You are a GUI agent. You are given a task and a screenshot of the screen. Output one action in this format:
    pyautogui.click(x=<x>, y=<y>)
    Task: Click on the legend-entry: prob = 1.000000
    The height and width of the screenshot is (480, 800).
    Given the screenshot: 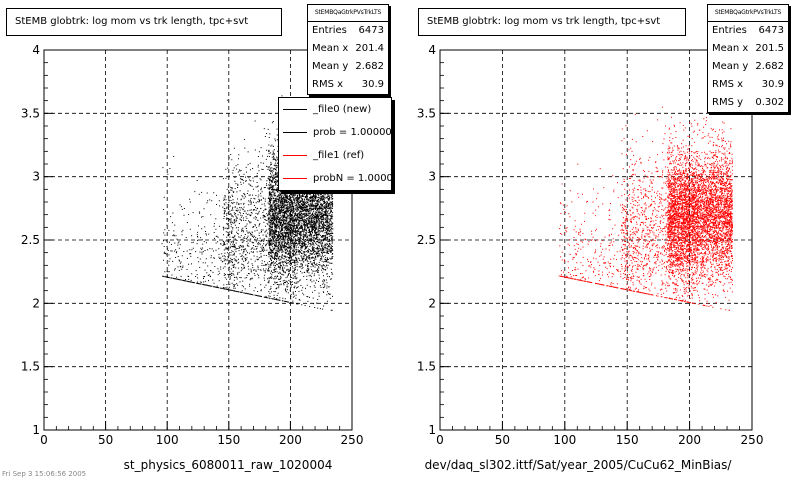 What is the action you would take?
    pyautogui.click(x=335, y=132)
    